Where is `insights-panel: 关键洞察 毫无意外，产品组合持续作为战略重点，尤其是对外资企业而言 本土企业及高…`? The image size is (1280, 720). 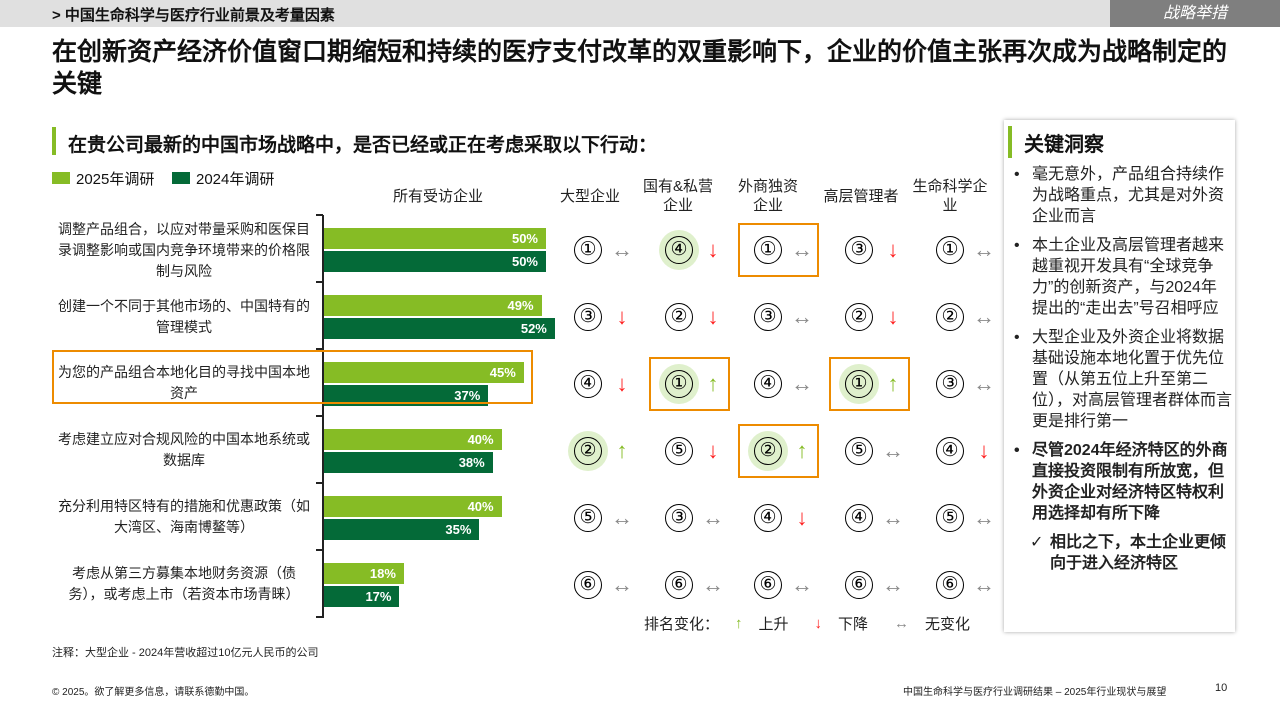 insights-panel: 关键洞察 毫无意外，产品组合持续作为战略重点，尤其是对外资企业而言 本土企业及高… is located at coordinates (1119, 376).